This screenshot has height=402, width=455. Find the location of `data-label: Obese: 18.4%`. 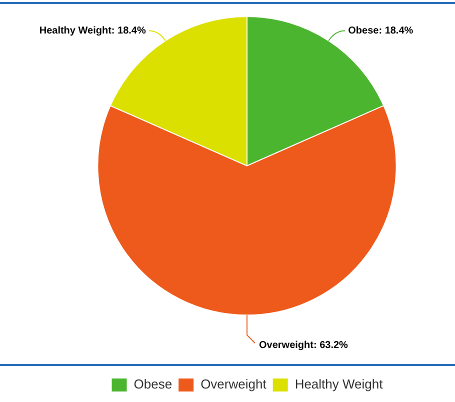

data-label: Obese: 18.4% is located at coordinates (381, 30).